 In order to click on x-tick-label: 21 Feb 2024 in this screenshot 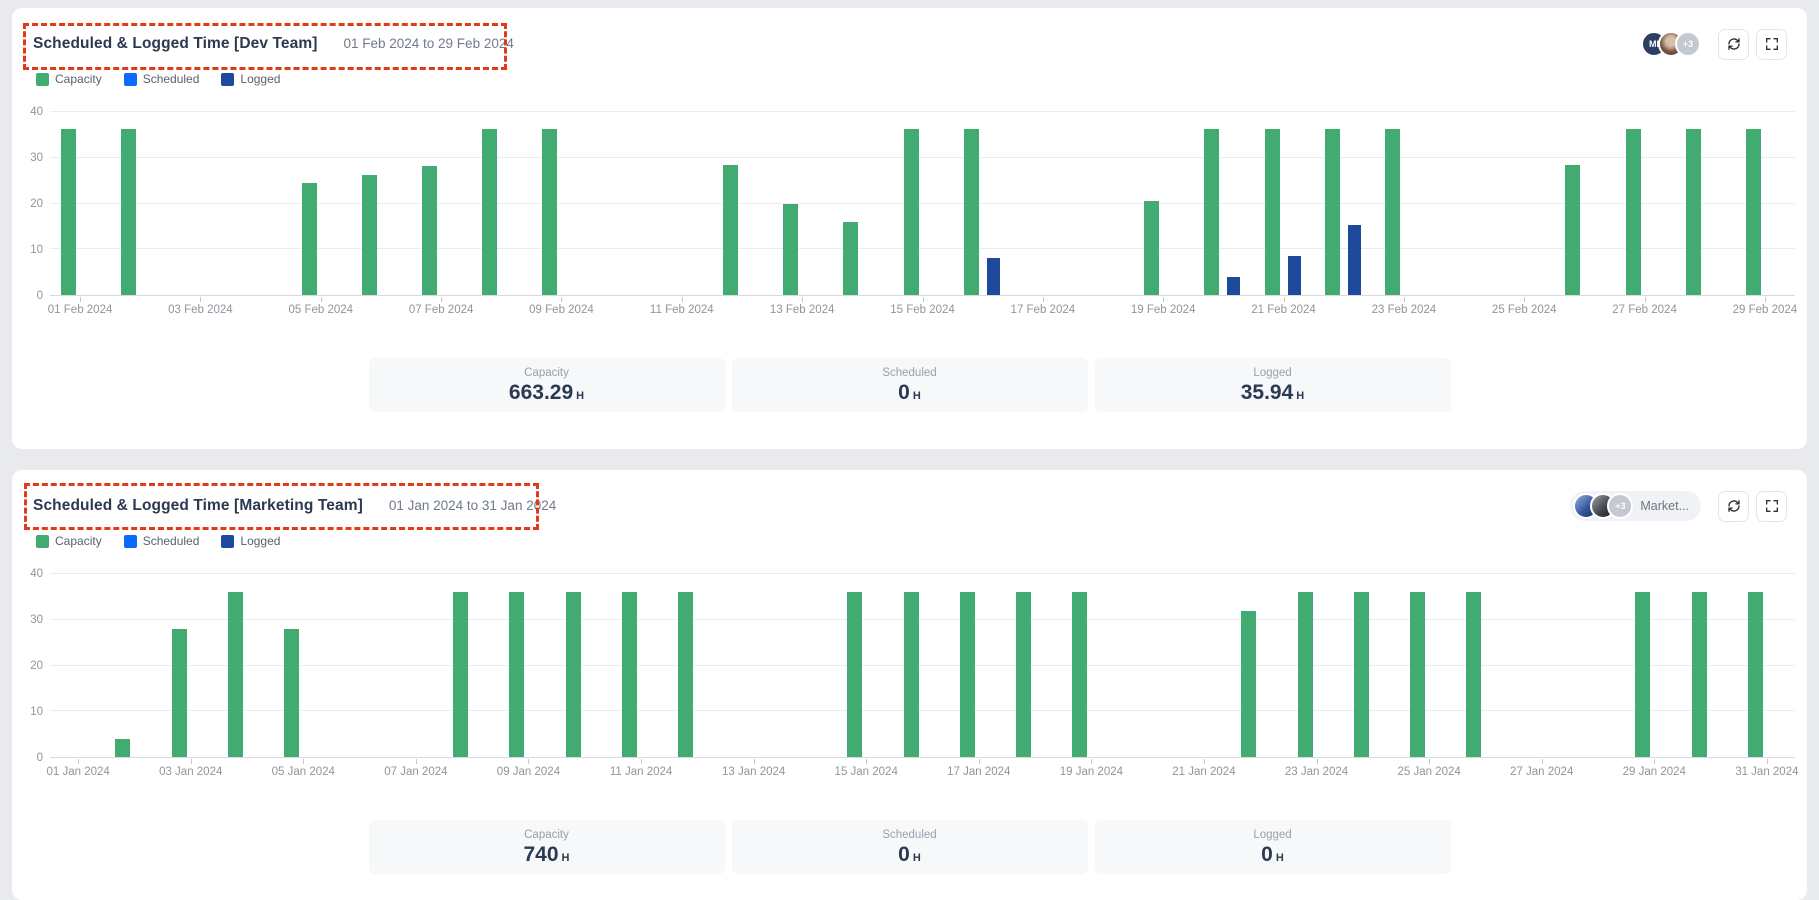, I will do `click(1283, 310)`.